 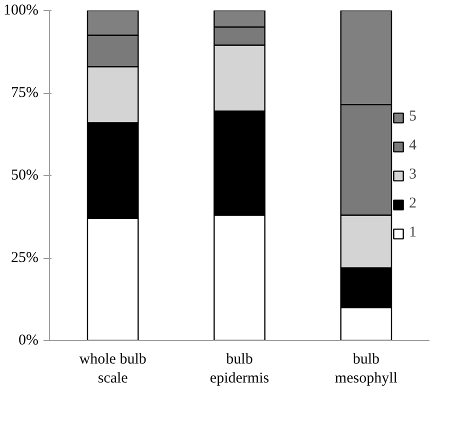 I want to click on x-tick-label: whole bulb scale, so click(x=112, y=369).